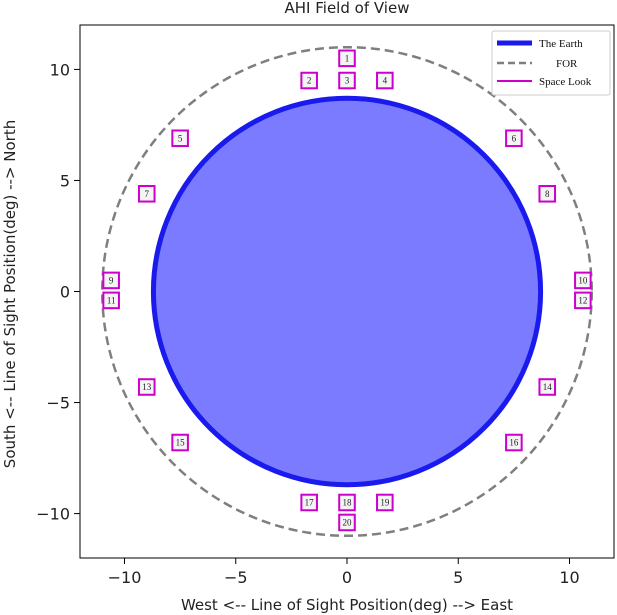 The image size is (617, 615). I want to click on space-look-9: 9, so click(111, 280).